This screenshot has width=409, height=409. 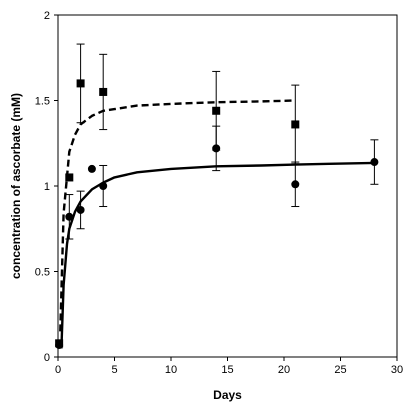 I want to click on x-axis-ticks: 0 5 10 15 20 25 30, so click(x=229, y=366).